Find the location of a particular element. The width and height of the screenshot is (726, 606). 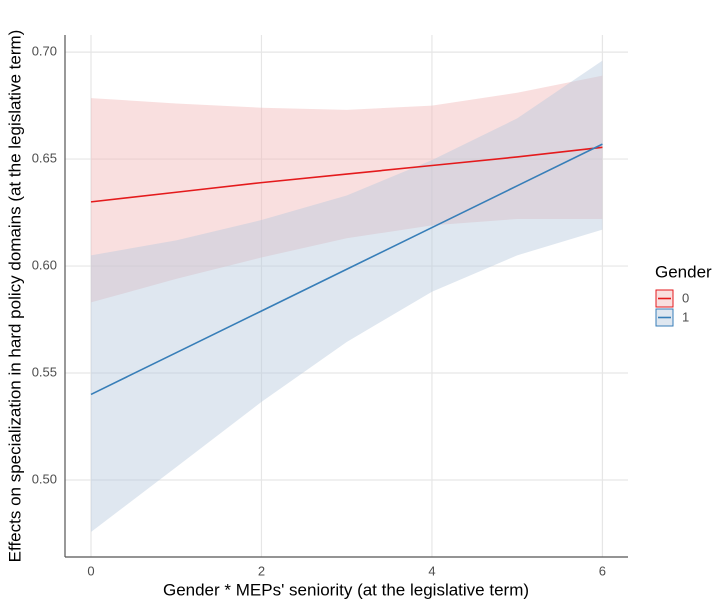

y-tick-label: 0.50 is located at coordinates (44, 478).